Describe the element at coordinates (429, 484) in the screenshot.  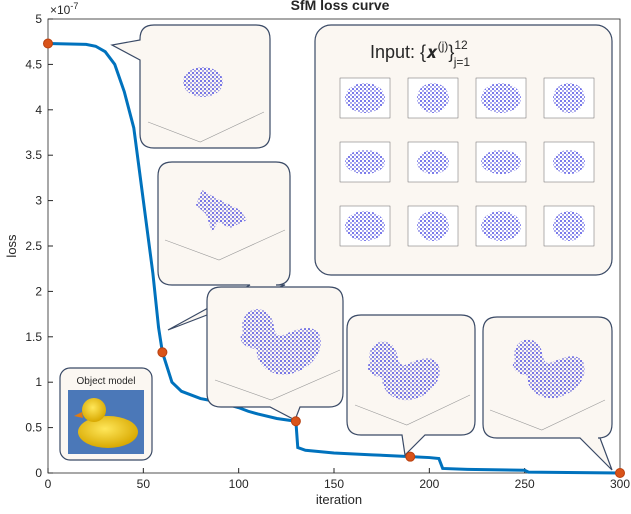
I see `x-tick-label: 200` at that location.